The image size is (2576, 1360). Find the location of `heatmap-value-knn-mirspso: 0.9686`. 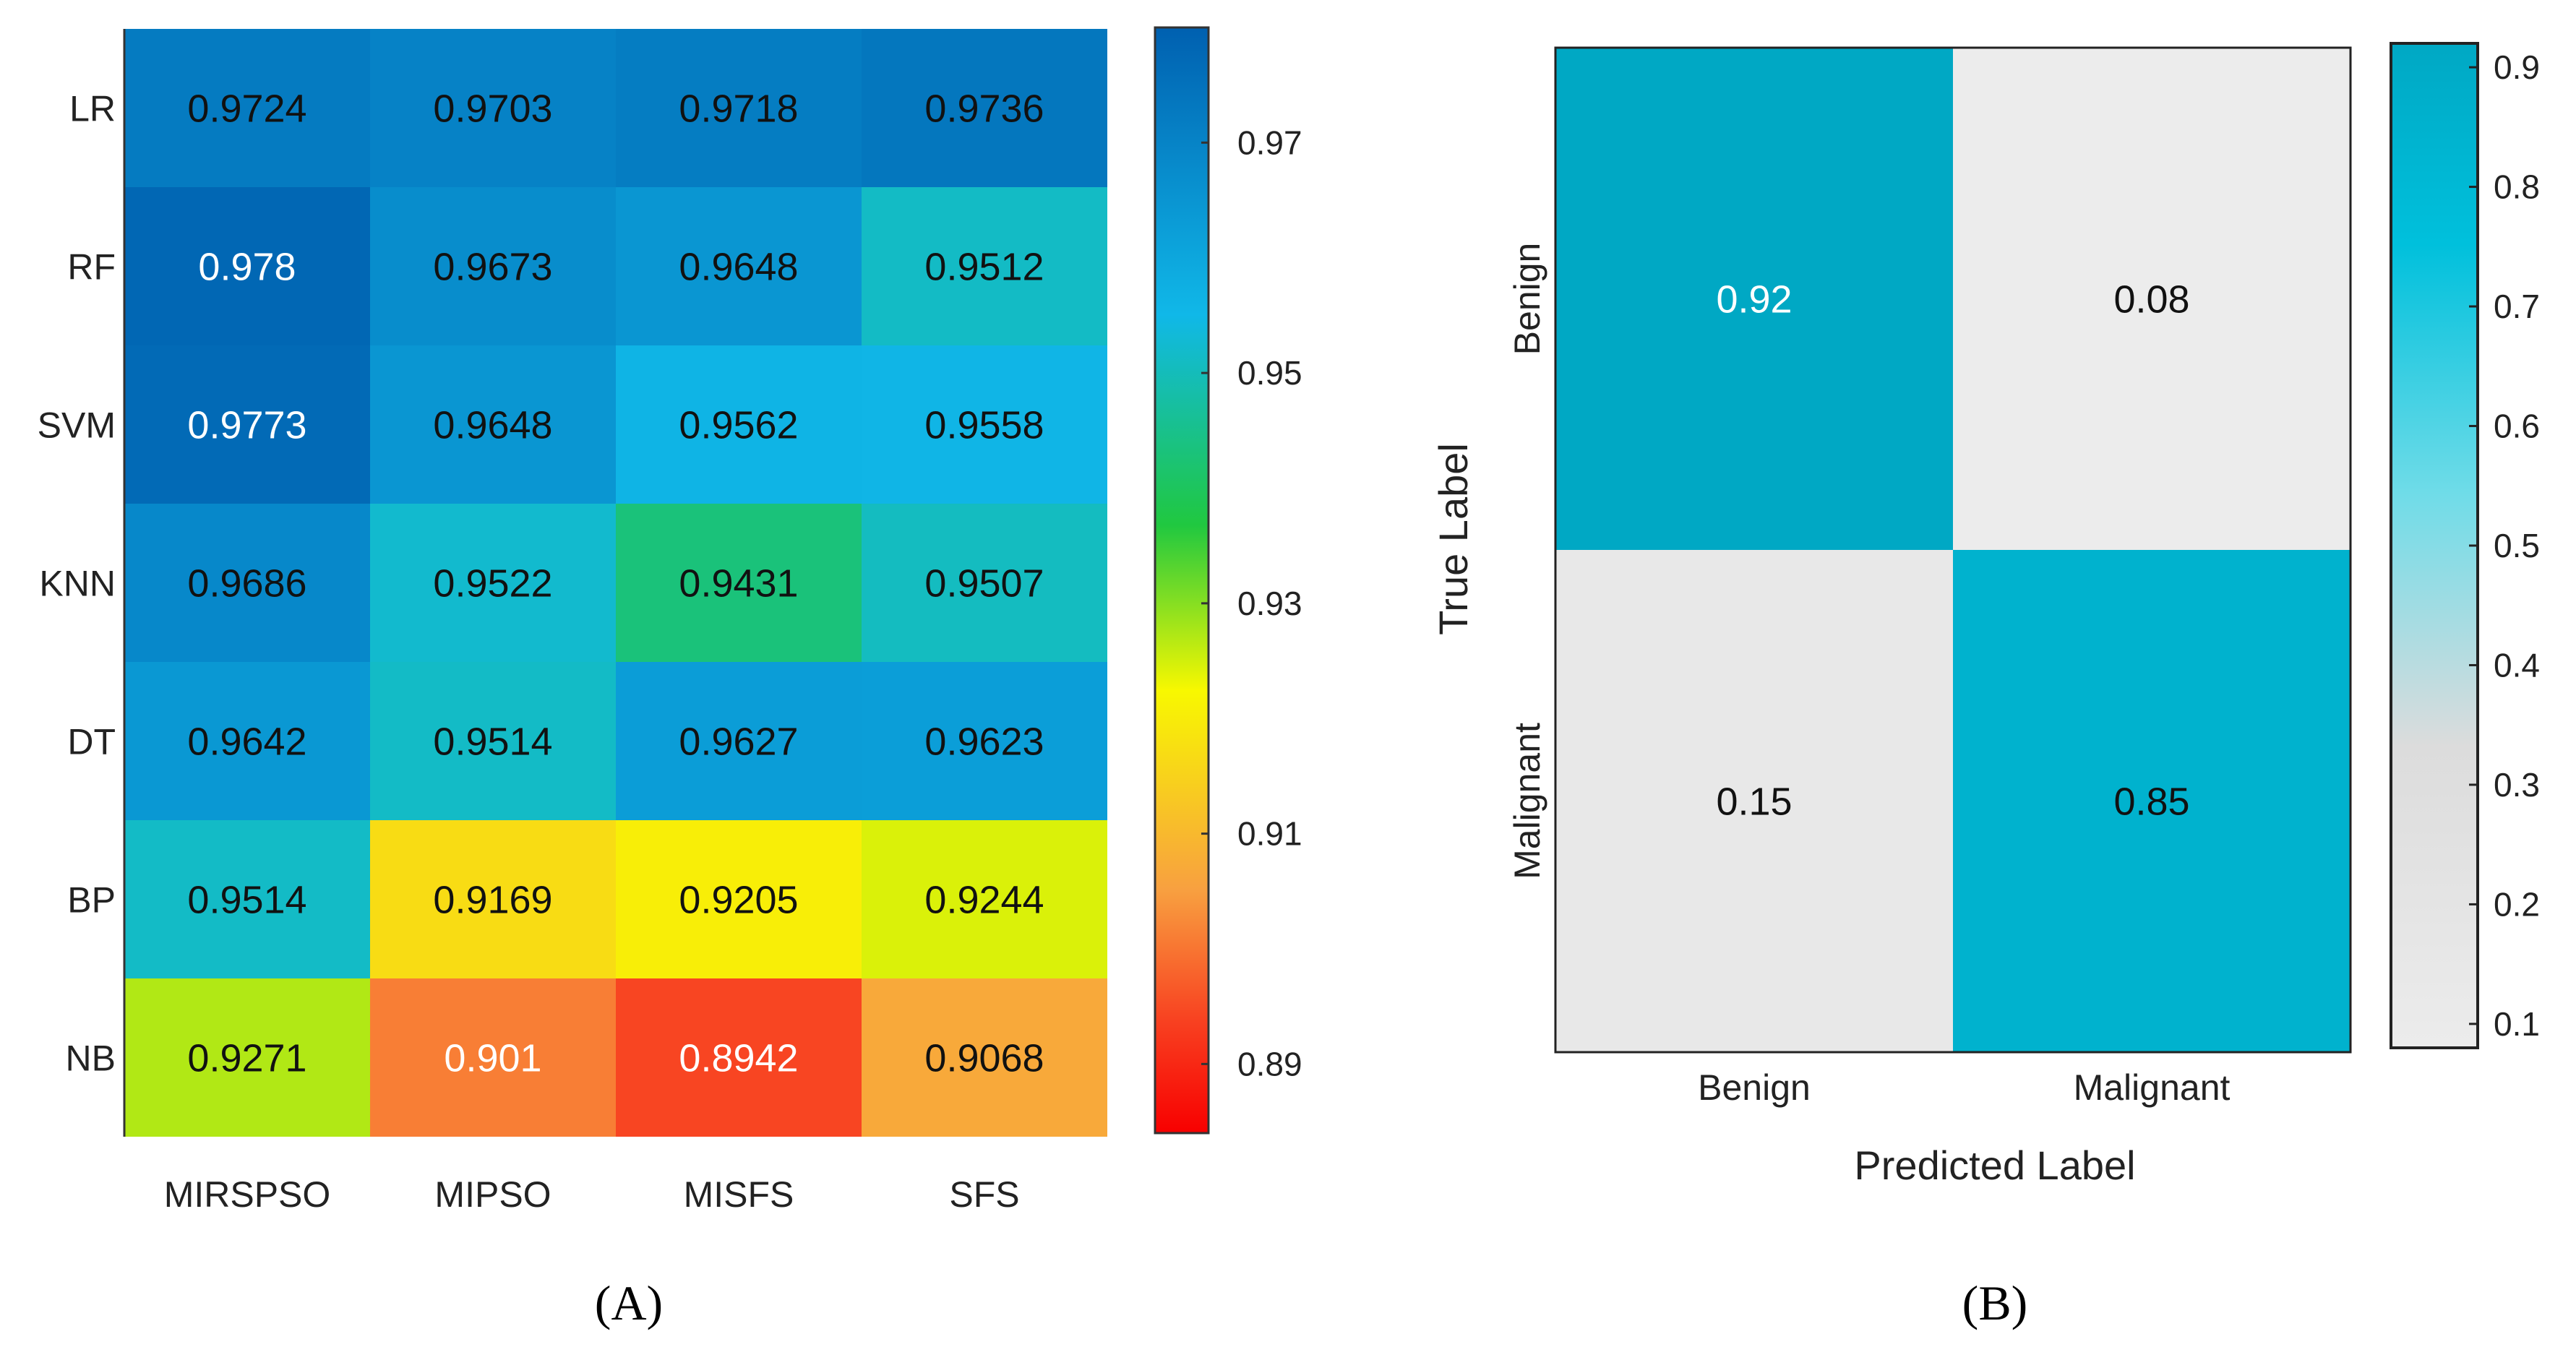

heatmap-value-knn-mirspso: 0.9686 is located at coordinates (247, 584).